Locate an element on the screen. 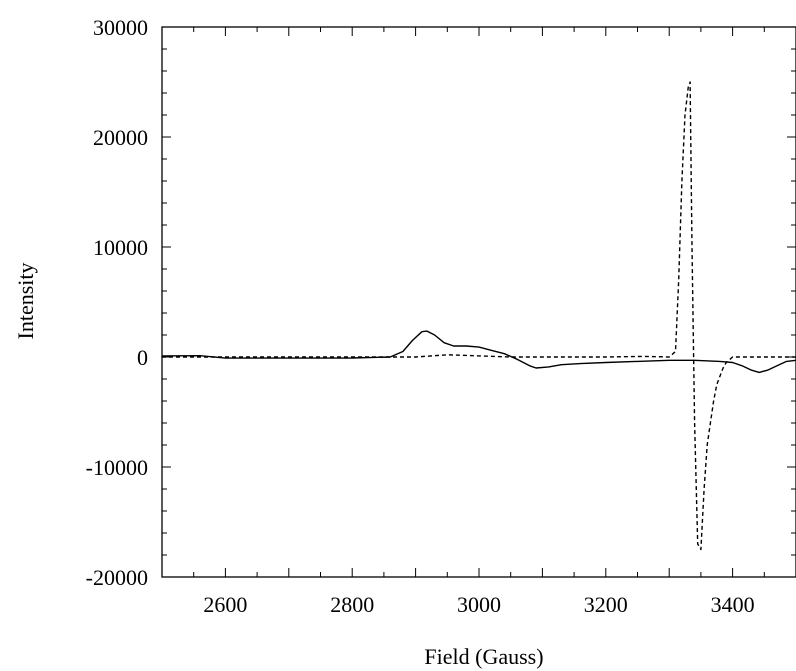 This screenshot has height=671, width=796. y-tick-label: 30000 is located at coordinates (120, 27).